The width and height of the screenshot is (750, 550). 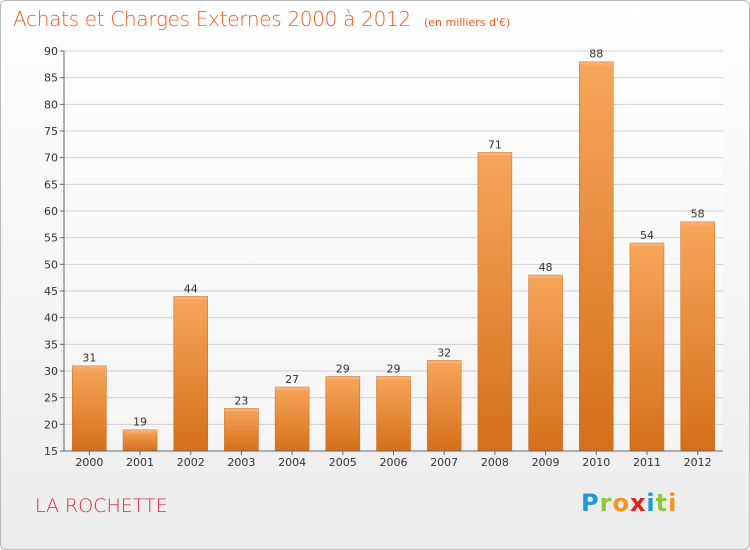 What do you see at coordinates (393, 414) in the screenshot?
I see `bar-2006` at bounding box center [393, 414].